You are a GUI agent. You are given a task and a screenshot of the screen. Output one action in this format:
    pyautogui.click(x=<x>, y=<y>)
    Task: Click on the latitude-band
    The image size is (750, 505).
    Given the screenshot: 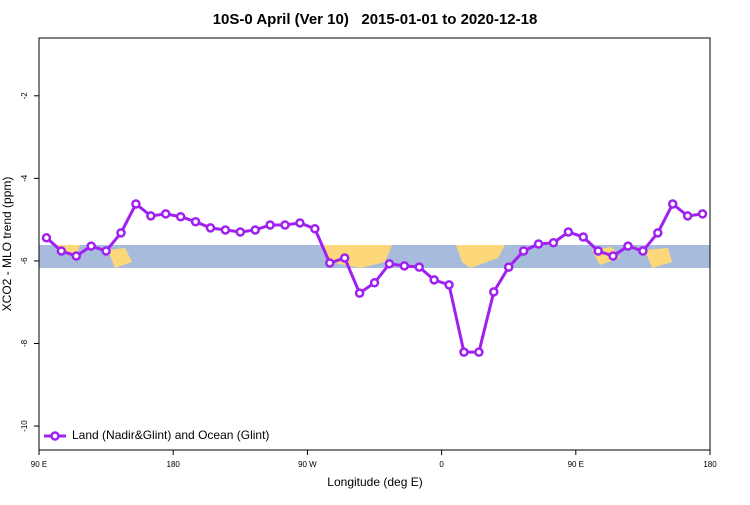 What is the action you would take?
    pyautogui.click(x=374, y=256)
    